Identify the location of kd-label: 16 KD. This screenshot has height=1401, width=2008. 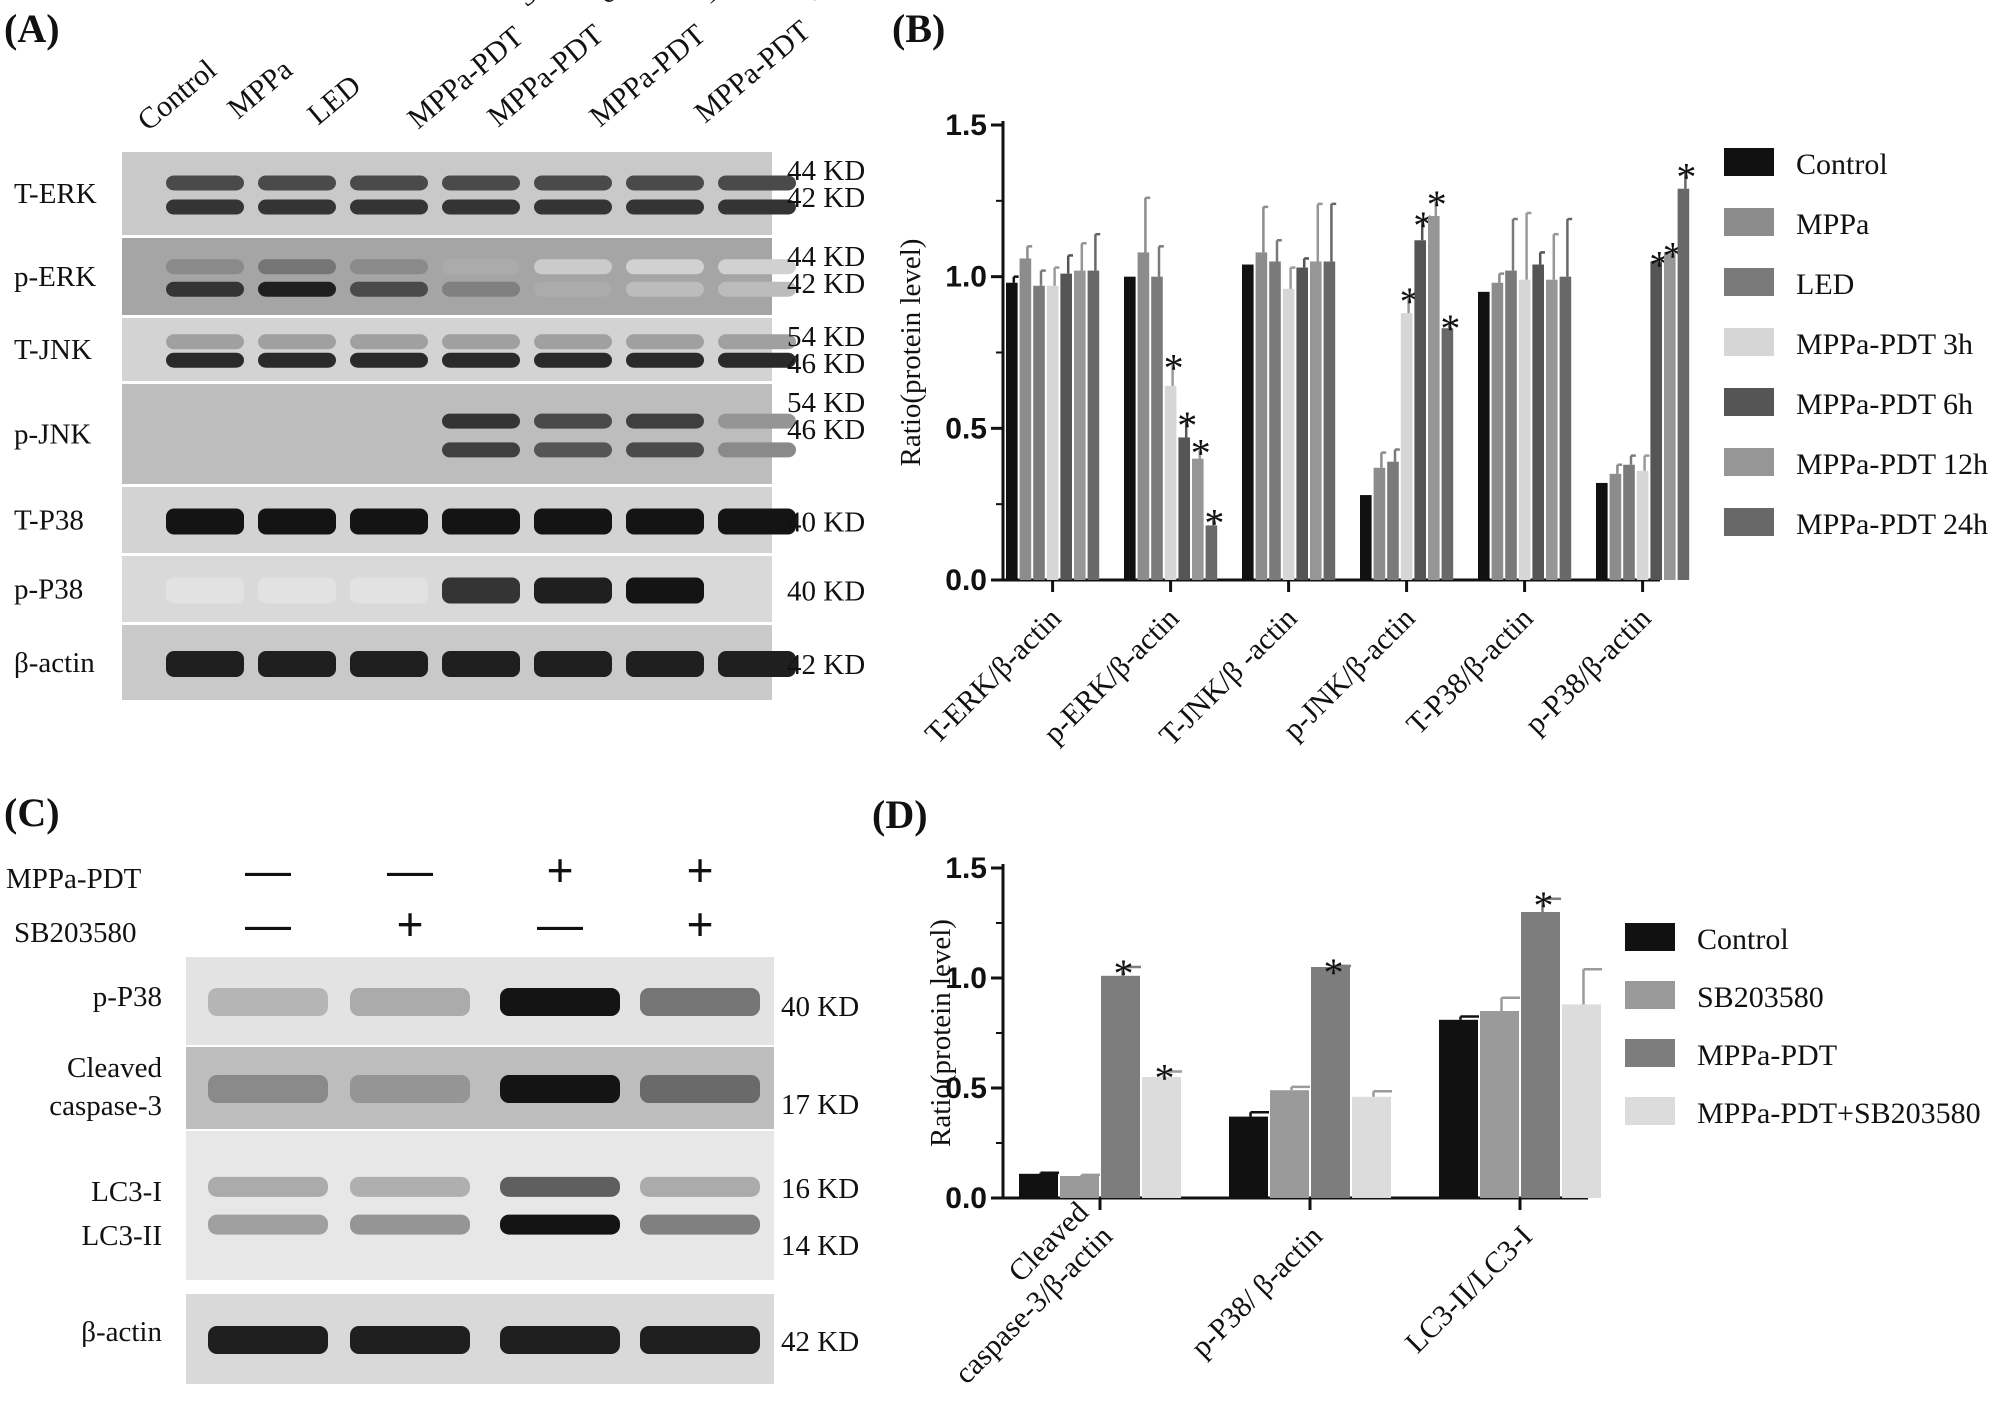
(820, 1189).